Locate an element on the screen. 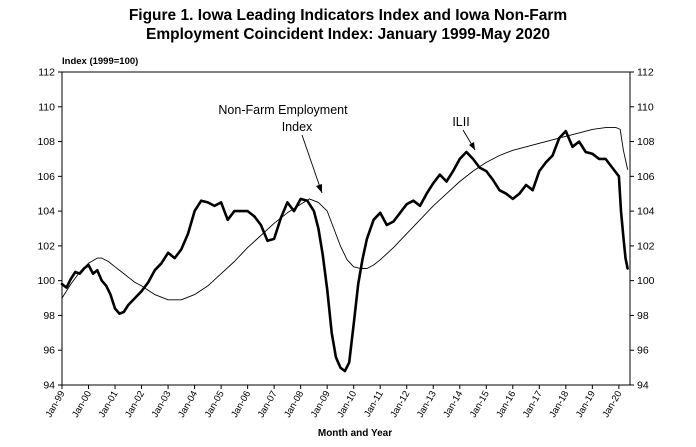 Image resolution: width=696 pixels, height=447 pixels. y-tick-label-right: 106 is located at coordinates (646, 177).